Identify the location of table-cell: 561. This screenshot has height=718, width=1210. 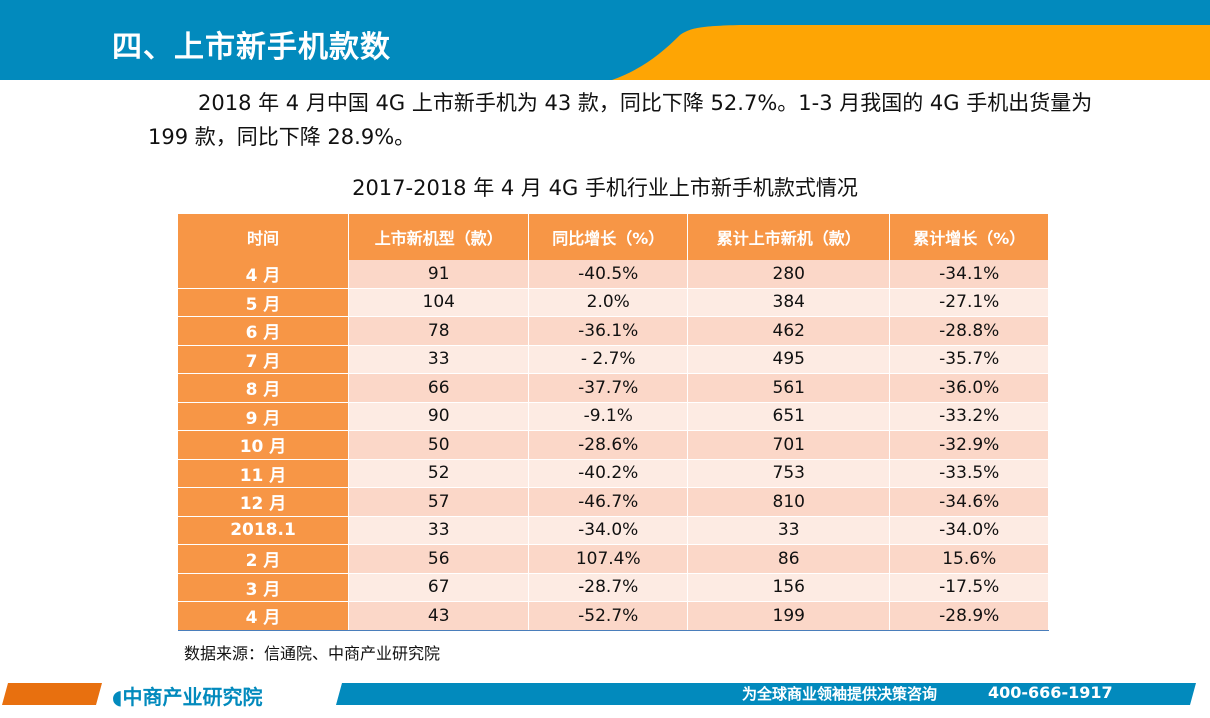
(789, 388).